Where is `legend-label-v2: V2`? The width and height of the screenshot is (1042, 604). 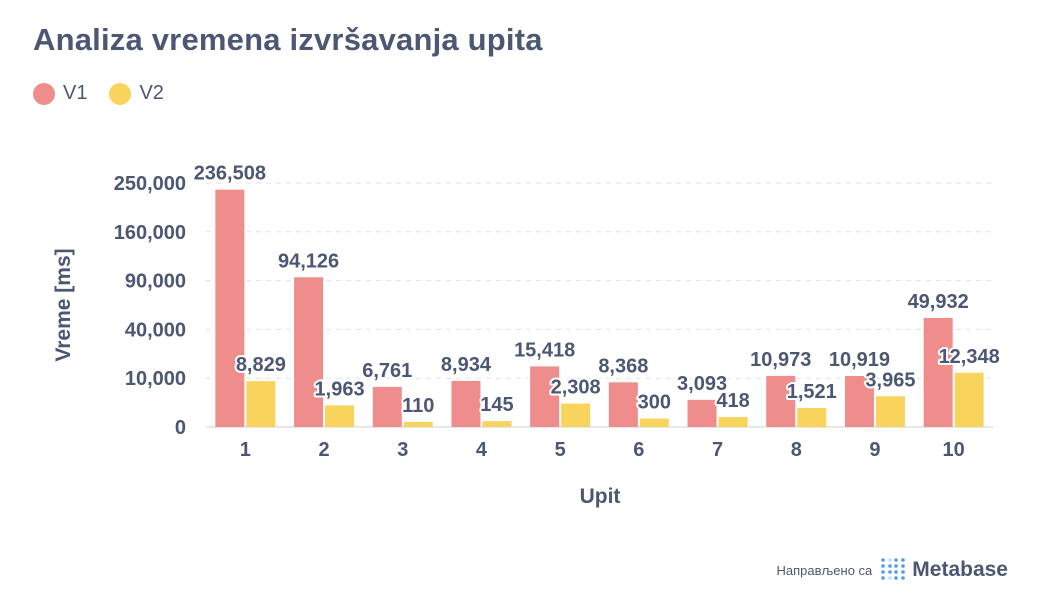 legend-label-v2: V2 is located at coordinates (151, 93).